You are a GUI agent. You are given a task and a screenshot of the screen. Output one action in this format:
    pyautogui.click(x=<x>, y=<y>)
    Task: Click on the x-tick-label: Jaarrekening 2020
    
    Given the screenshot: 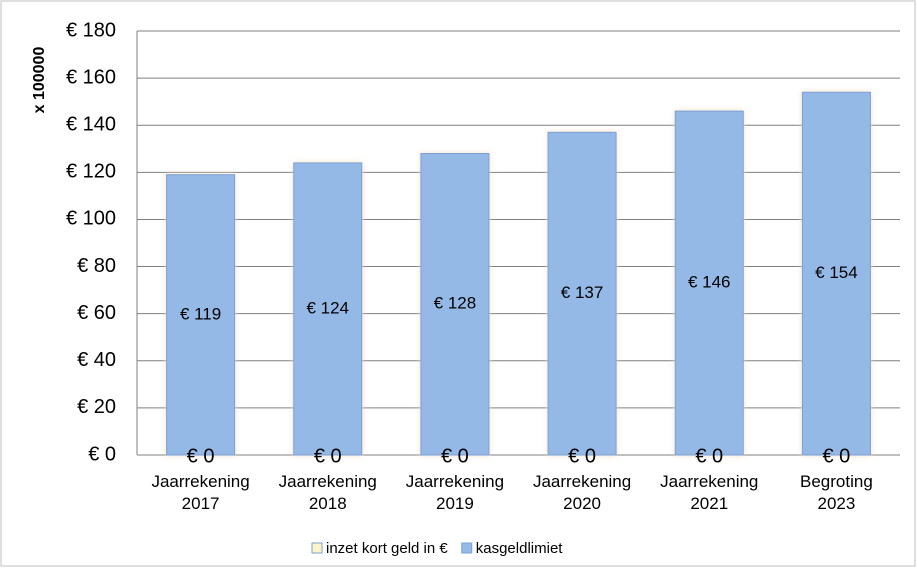 What is the action you would take?
    pyautogui.click(x=582, y=492)
    